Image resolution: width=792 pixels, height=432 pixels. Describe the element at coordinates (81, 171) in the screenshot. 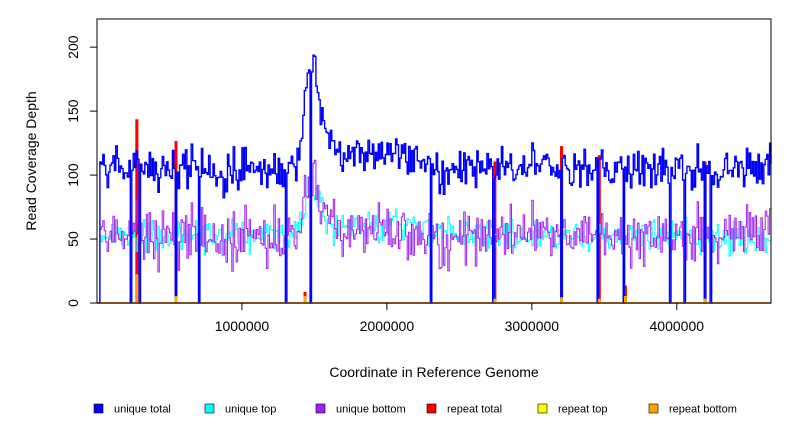

I see `y-axis: 0 50 100 150 200` at that location.